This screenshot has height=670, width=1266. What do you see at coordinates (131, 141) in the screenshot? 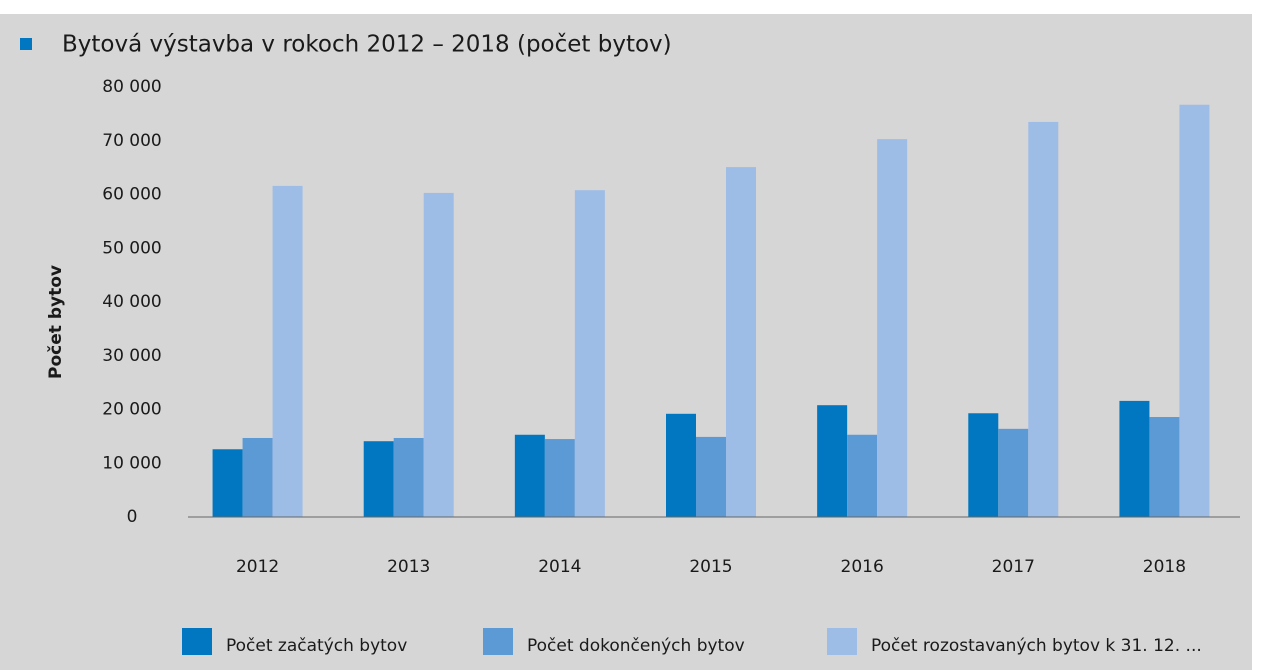
I see `y-tick-label: 70 000` at bounding box center [131, 141].